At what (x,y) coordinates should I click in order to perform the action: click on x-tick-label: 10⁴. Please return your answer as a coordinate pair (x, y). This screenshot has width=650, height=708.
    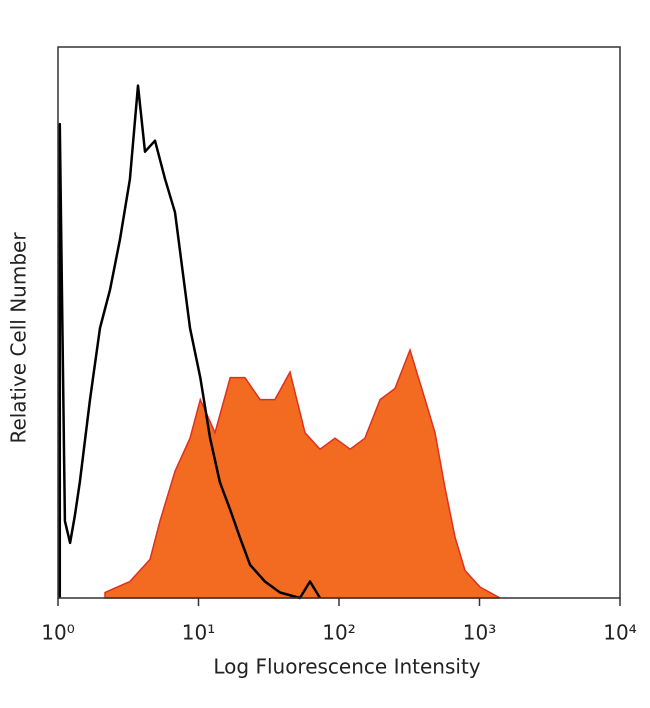
    Looking at the image, I should click on (619, 633).